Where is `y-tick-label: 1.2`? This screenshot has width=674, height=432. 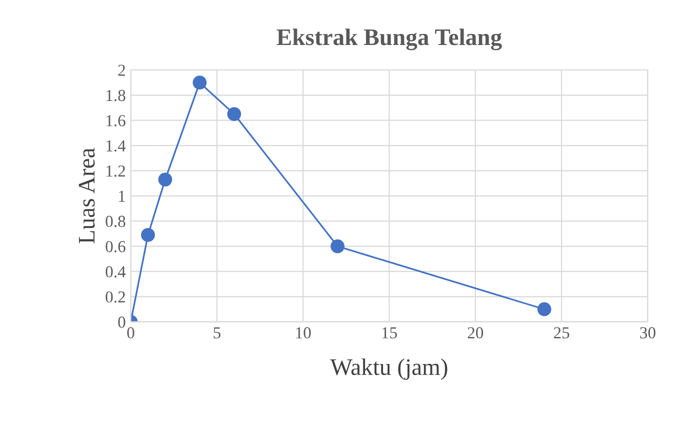
y-tick-label: 1.2 is located at coordinates (115, 171).